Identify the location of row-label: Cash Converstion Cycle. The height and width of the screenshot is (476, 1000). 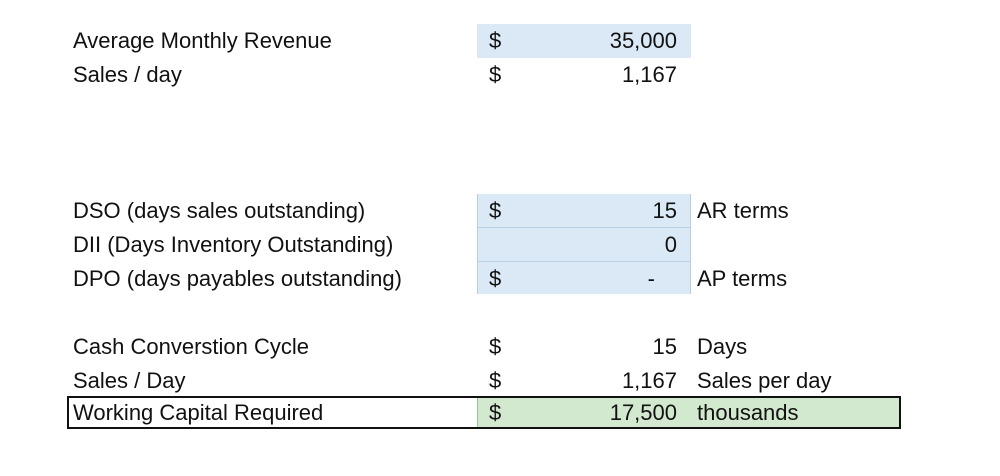
(191, 346).